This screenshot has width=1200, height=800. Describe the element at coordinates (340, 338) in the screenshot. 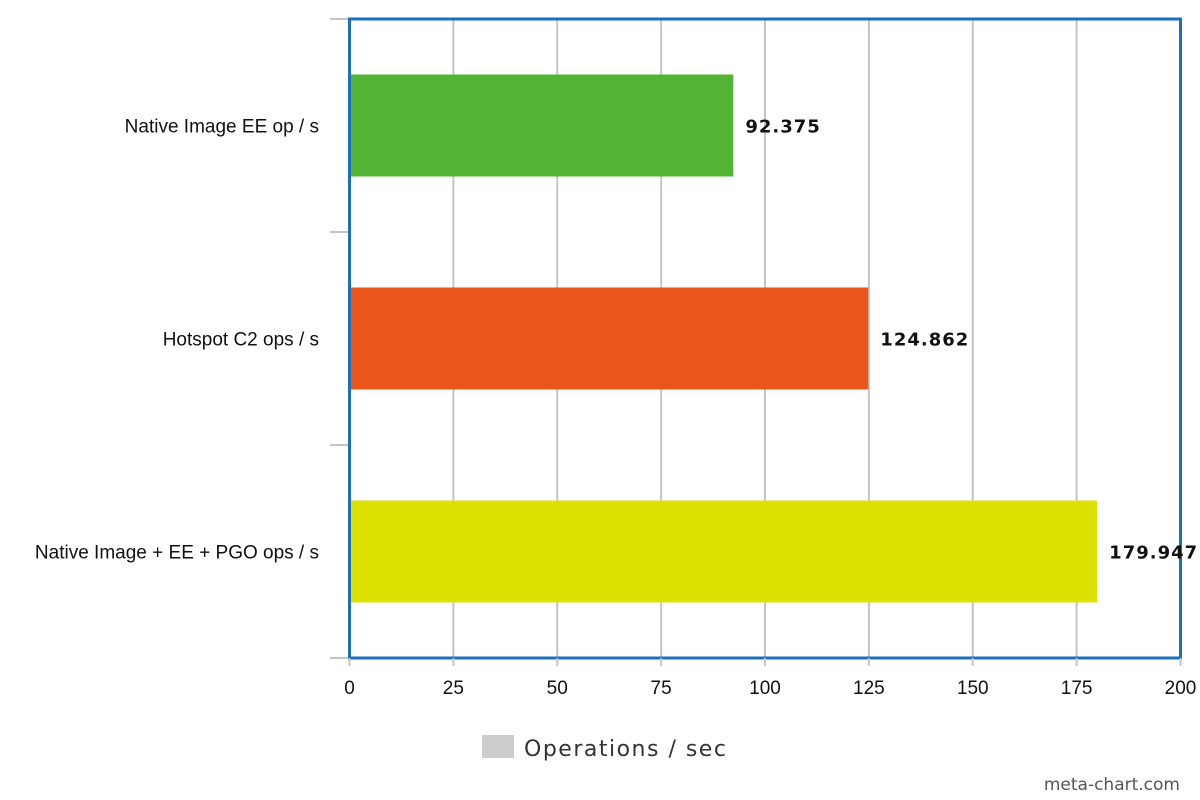

I see `y-axis-ticks` at that location.